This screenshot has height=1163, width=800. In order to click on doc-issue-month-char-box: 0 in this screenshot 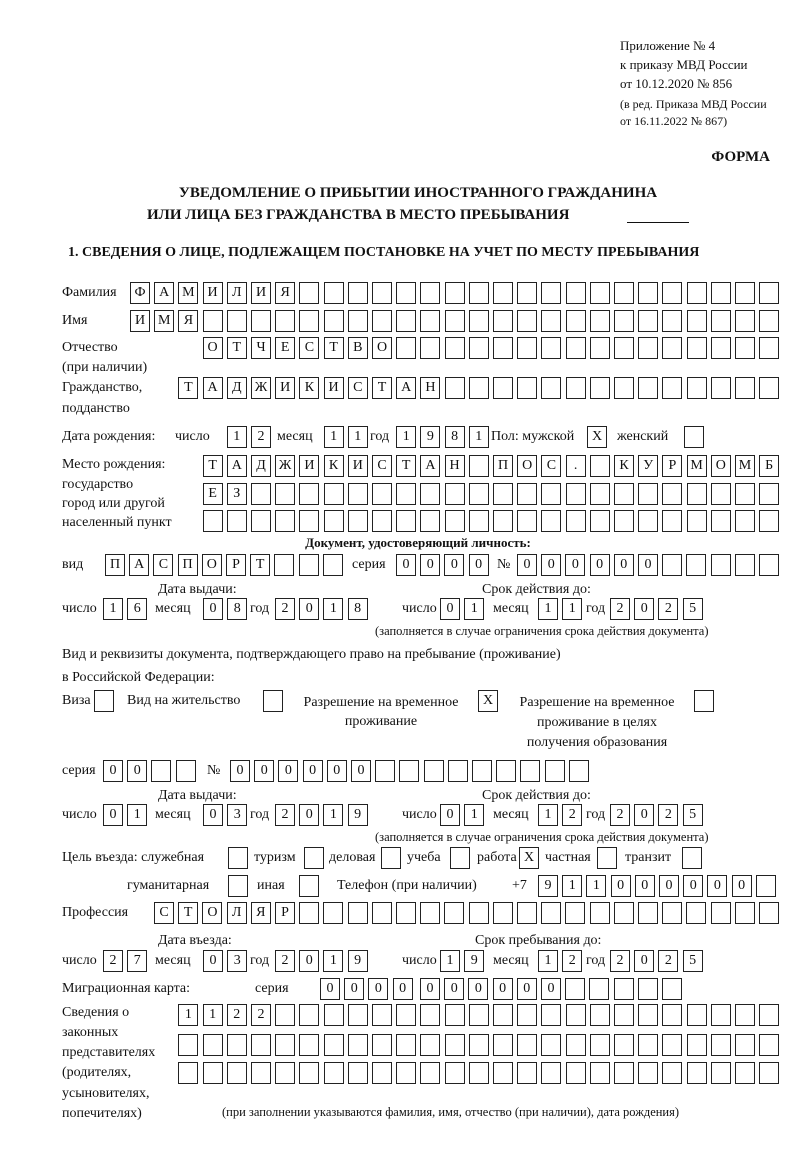, I will do `click(213, 609)`.